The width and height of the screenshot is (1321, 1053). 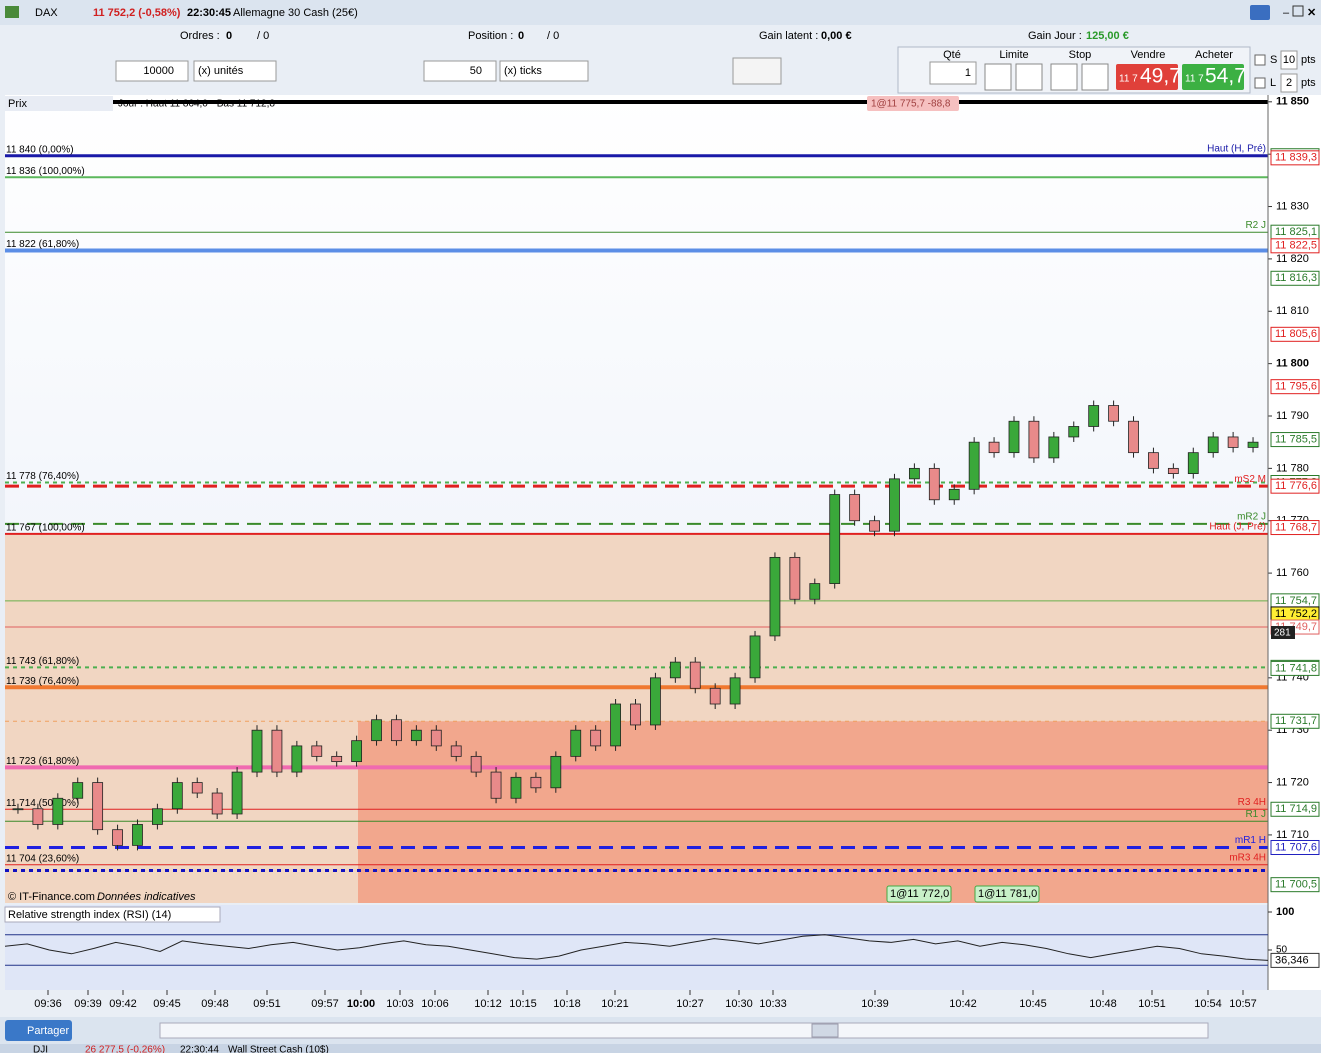 What do you see at coordinates (773, 1004) in the screenshot?
I see `x-tick-label: 10:33` at bounding box center [773, 1004].